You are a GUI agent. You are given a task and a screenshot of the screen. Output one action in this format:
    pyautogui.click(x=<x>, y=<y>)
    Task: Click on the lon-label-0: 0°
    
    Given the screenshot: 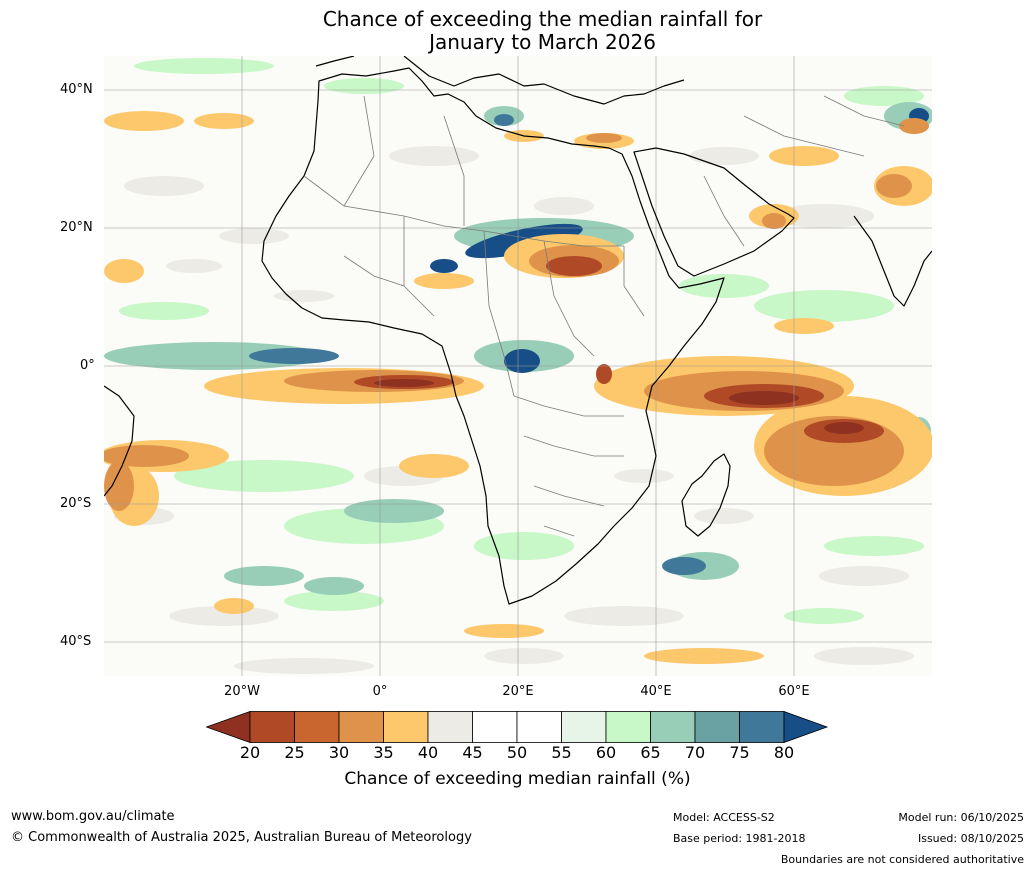 What is the action you would take?
    pyautogui.click(x=380, y=691)
    